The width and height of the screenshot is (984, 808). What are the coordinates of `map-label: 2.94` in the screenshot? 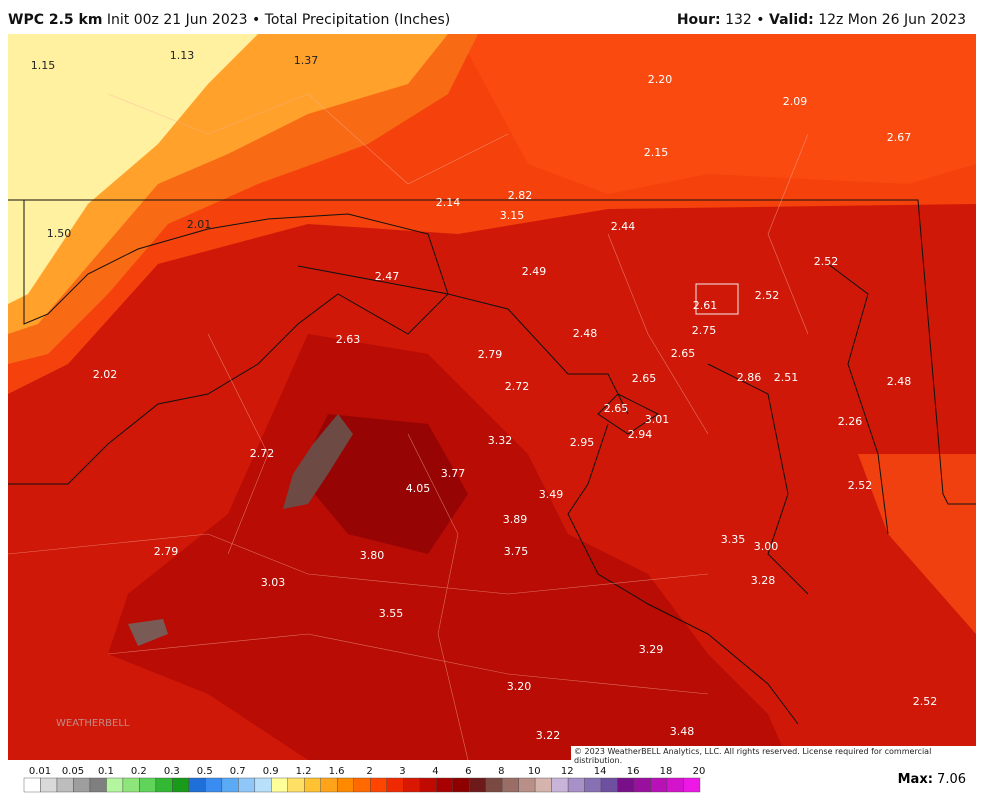 It's located at (640, 434).